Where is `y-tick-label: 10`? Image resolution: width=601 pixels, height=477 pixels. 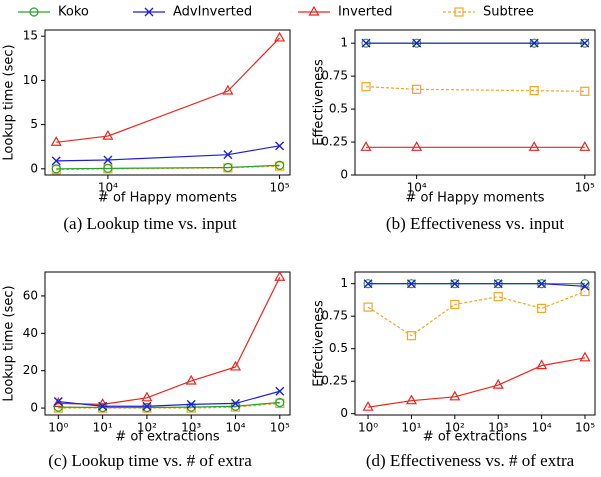 y-tick-label: 10 is located at coordinates (30, 80).